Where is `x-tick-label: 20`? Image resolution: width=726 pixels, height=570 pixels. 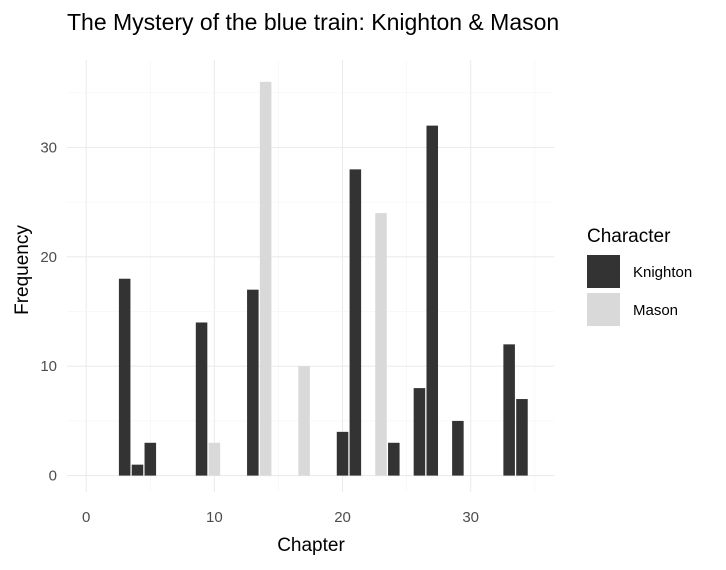
x-tick-label: 20 is located at coordinates (342, 517).